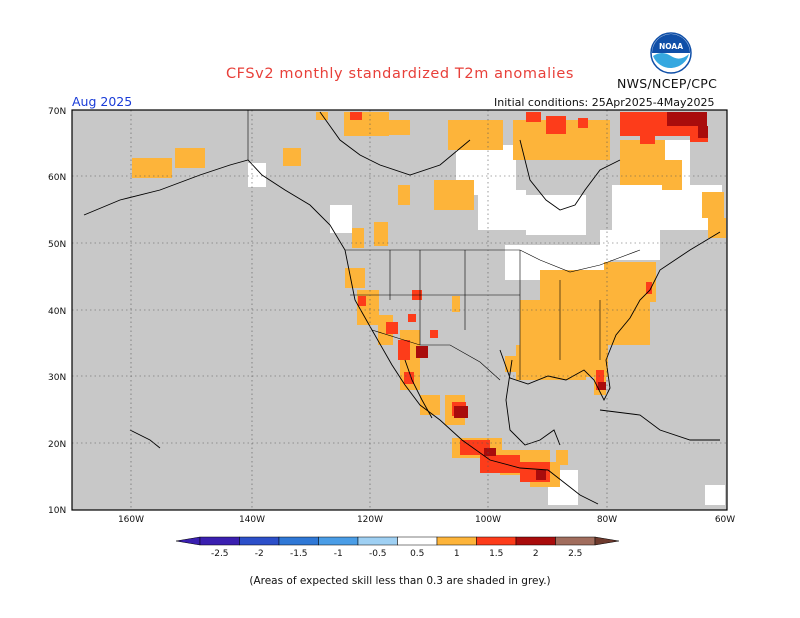 The image size is (800, 618). What do you see at coordinates (188, 541) in the screenshot?
I see `colorbar-arrow-low` at bounding box center [188, 541].